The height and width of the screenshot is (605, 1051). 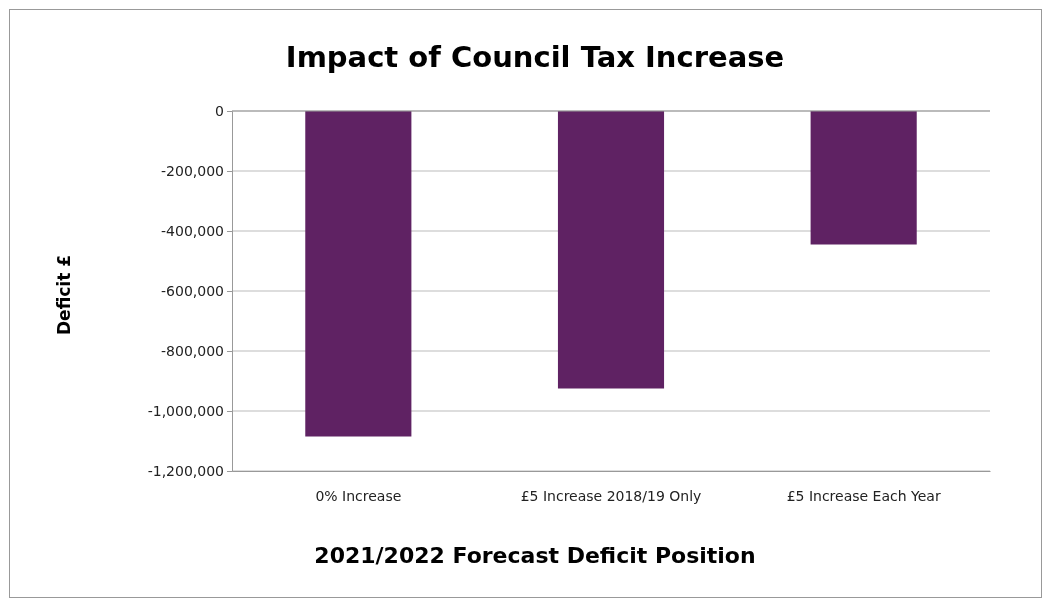 What do you see at coordinates (64, 295) in the screenshot?
I see `y-axis-title: Deficit £` at bounding box center [64, 295].